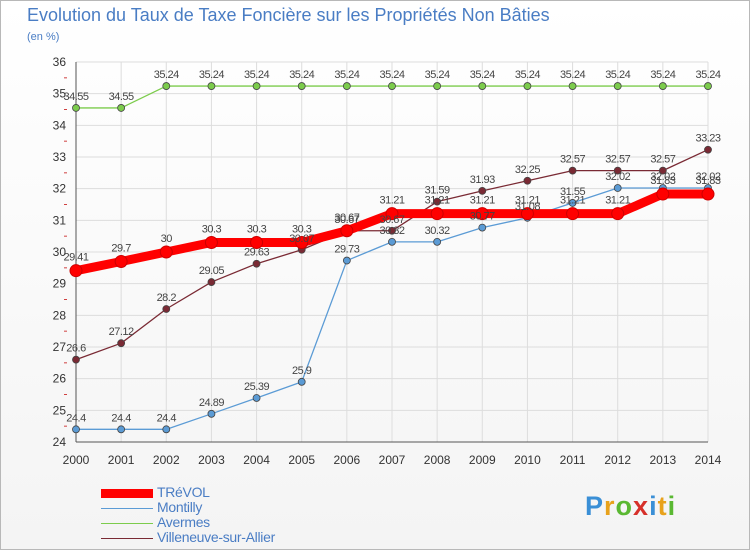  Describe the element at coordinates (60, 62) in the screenshot. I see `y-tick-label: 36` at that location.